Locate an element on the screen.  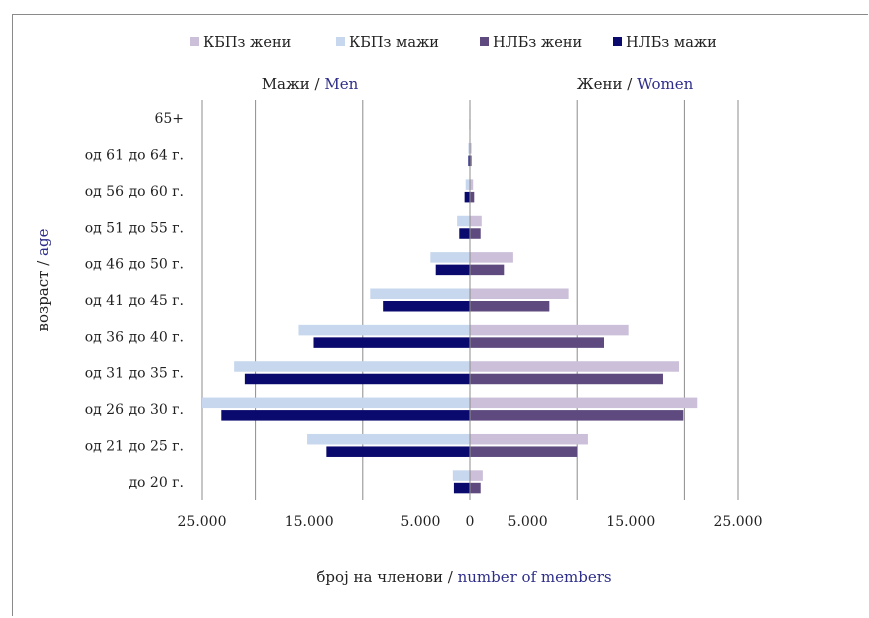
men-side-label: Мажи / Men is located at coordinates (310, 84).